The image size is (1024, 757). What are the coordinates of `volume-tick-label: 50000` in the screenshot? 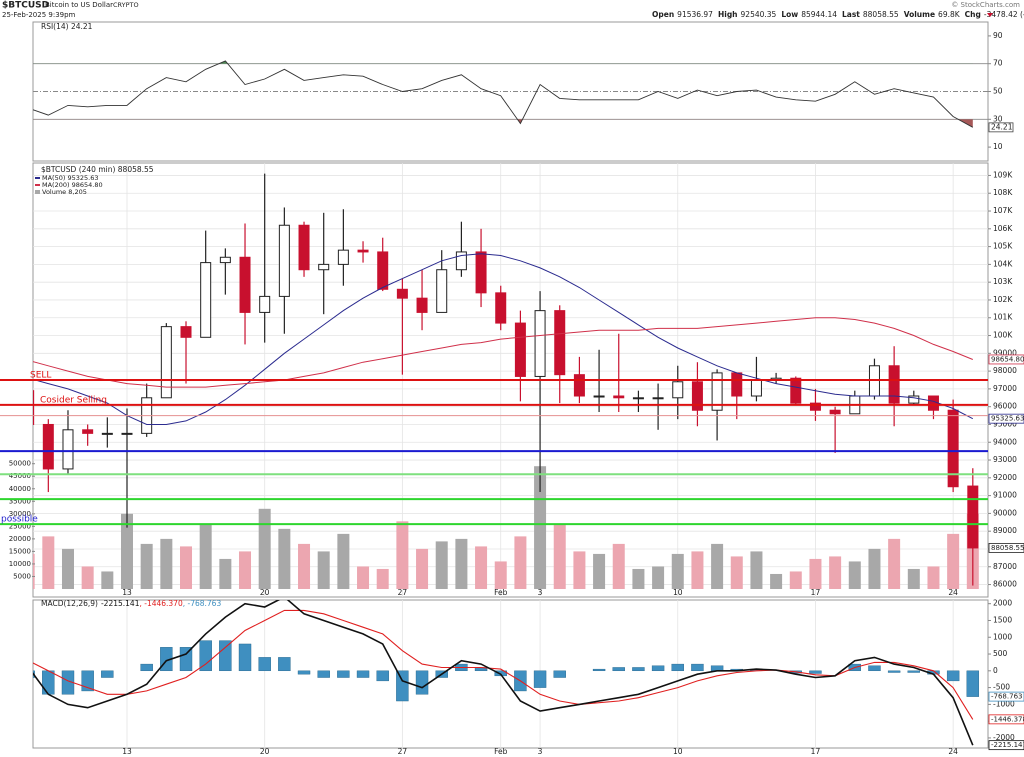 It's located at (20, 464).